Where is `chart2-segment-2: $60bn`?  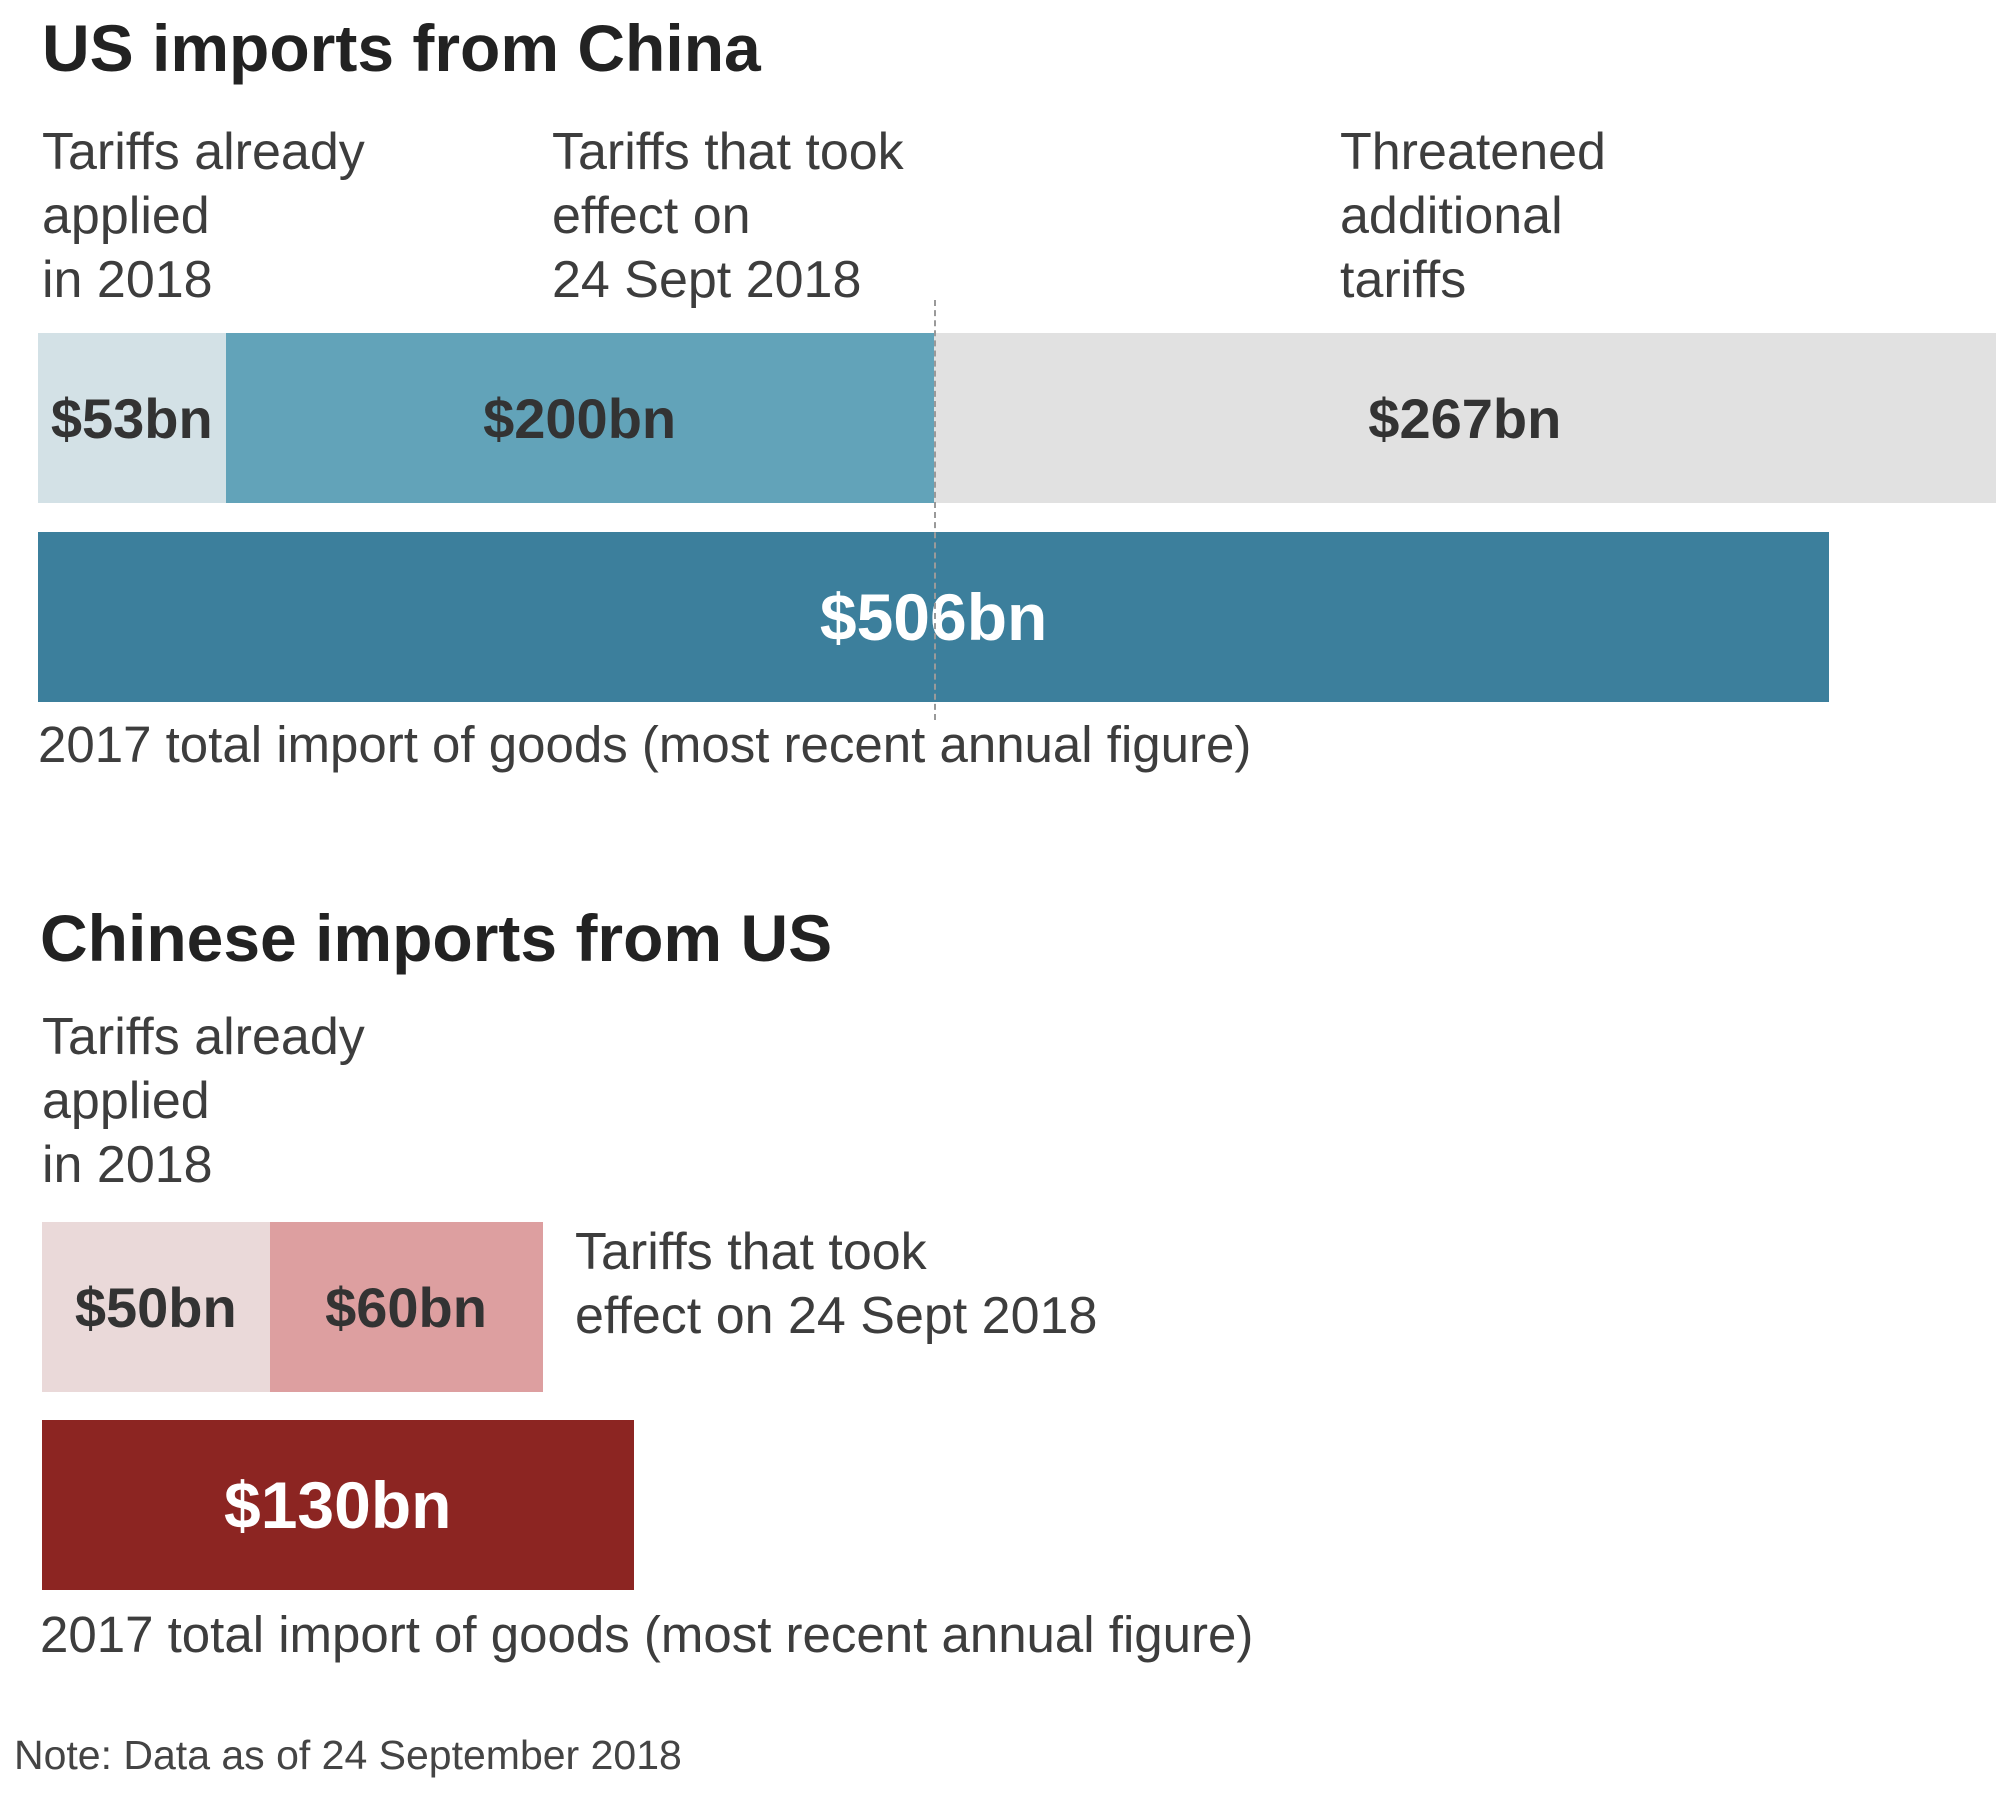 chart2-segment-2: $60bn is located at coordinates (406, 1307).